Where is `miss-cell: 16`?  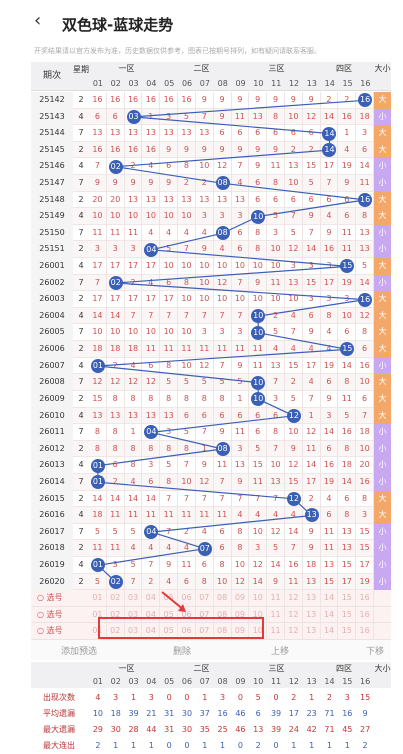 miss-cell: 16 is located at coordinates (365, 366).